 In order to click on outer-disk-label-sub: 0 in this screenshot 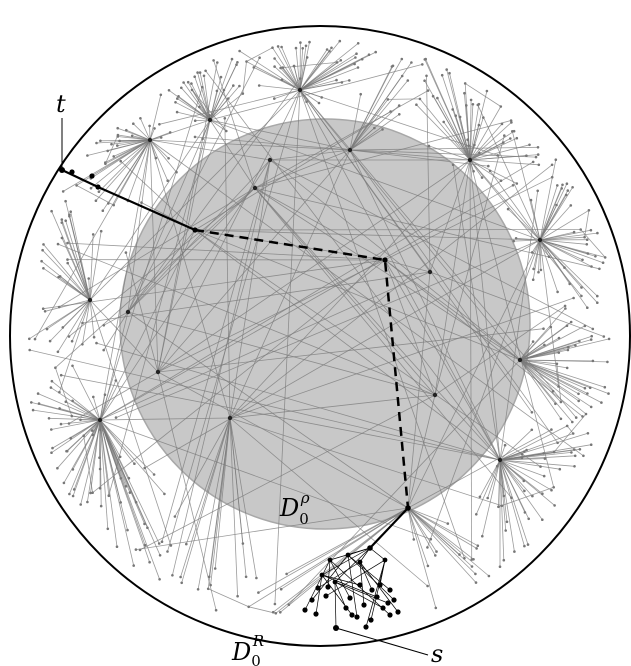, I will do `click(256, 659)`.